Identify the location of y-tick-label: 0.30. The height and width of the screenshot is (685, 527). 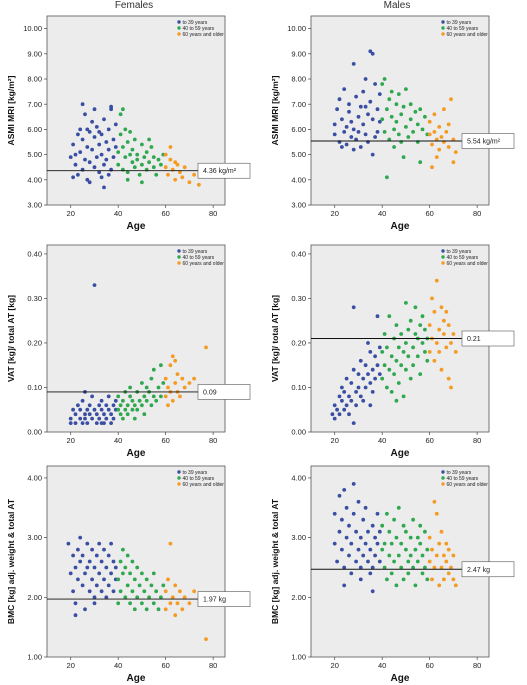
(34, 298).